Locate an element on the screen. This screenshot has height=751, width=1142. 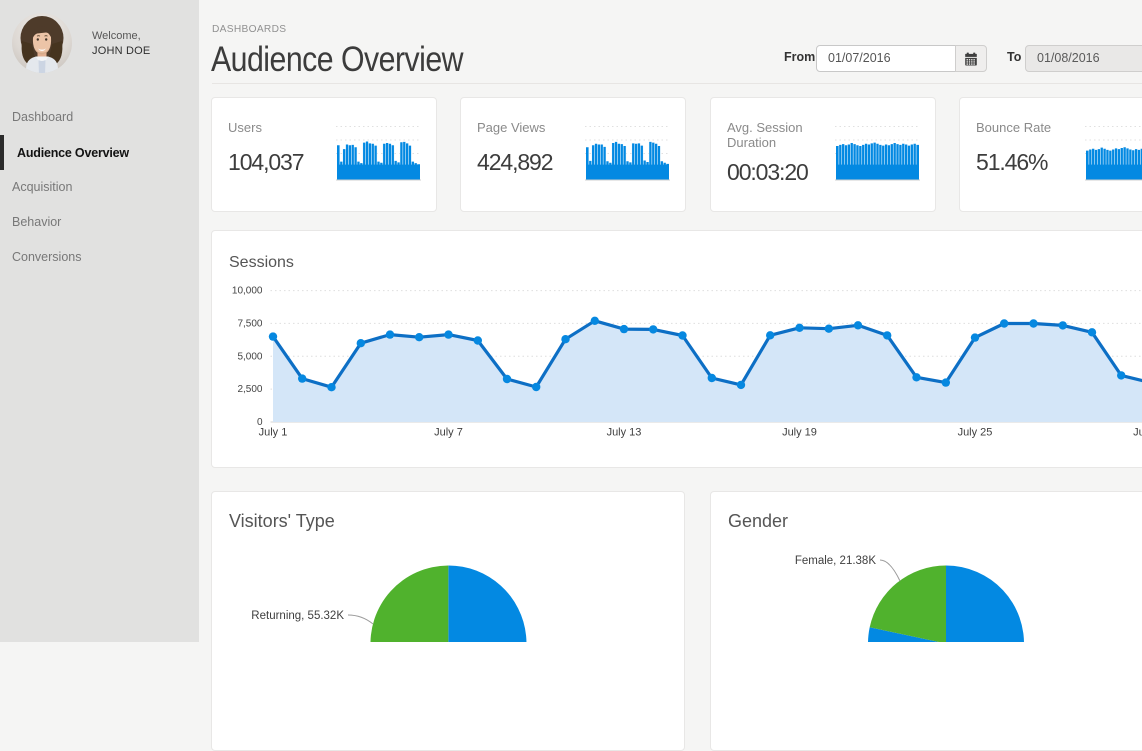
svg-text: July 1 is located at coordinates (273, 433).